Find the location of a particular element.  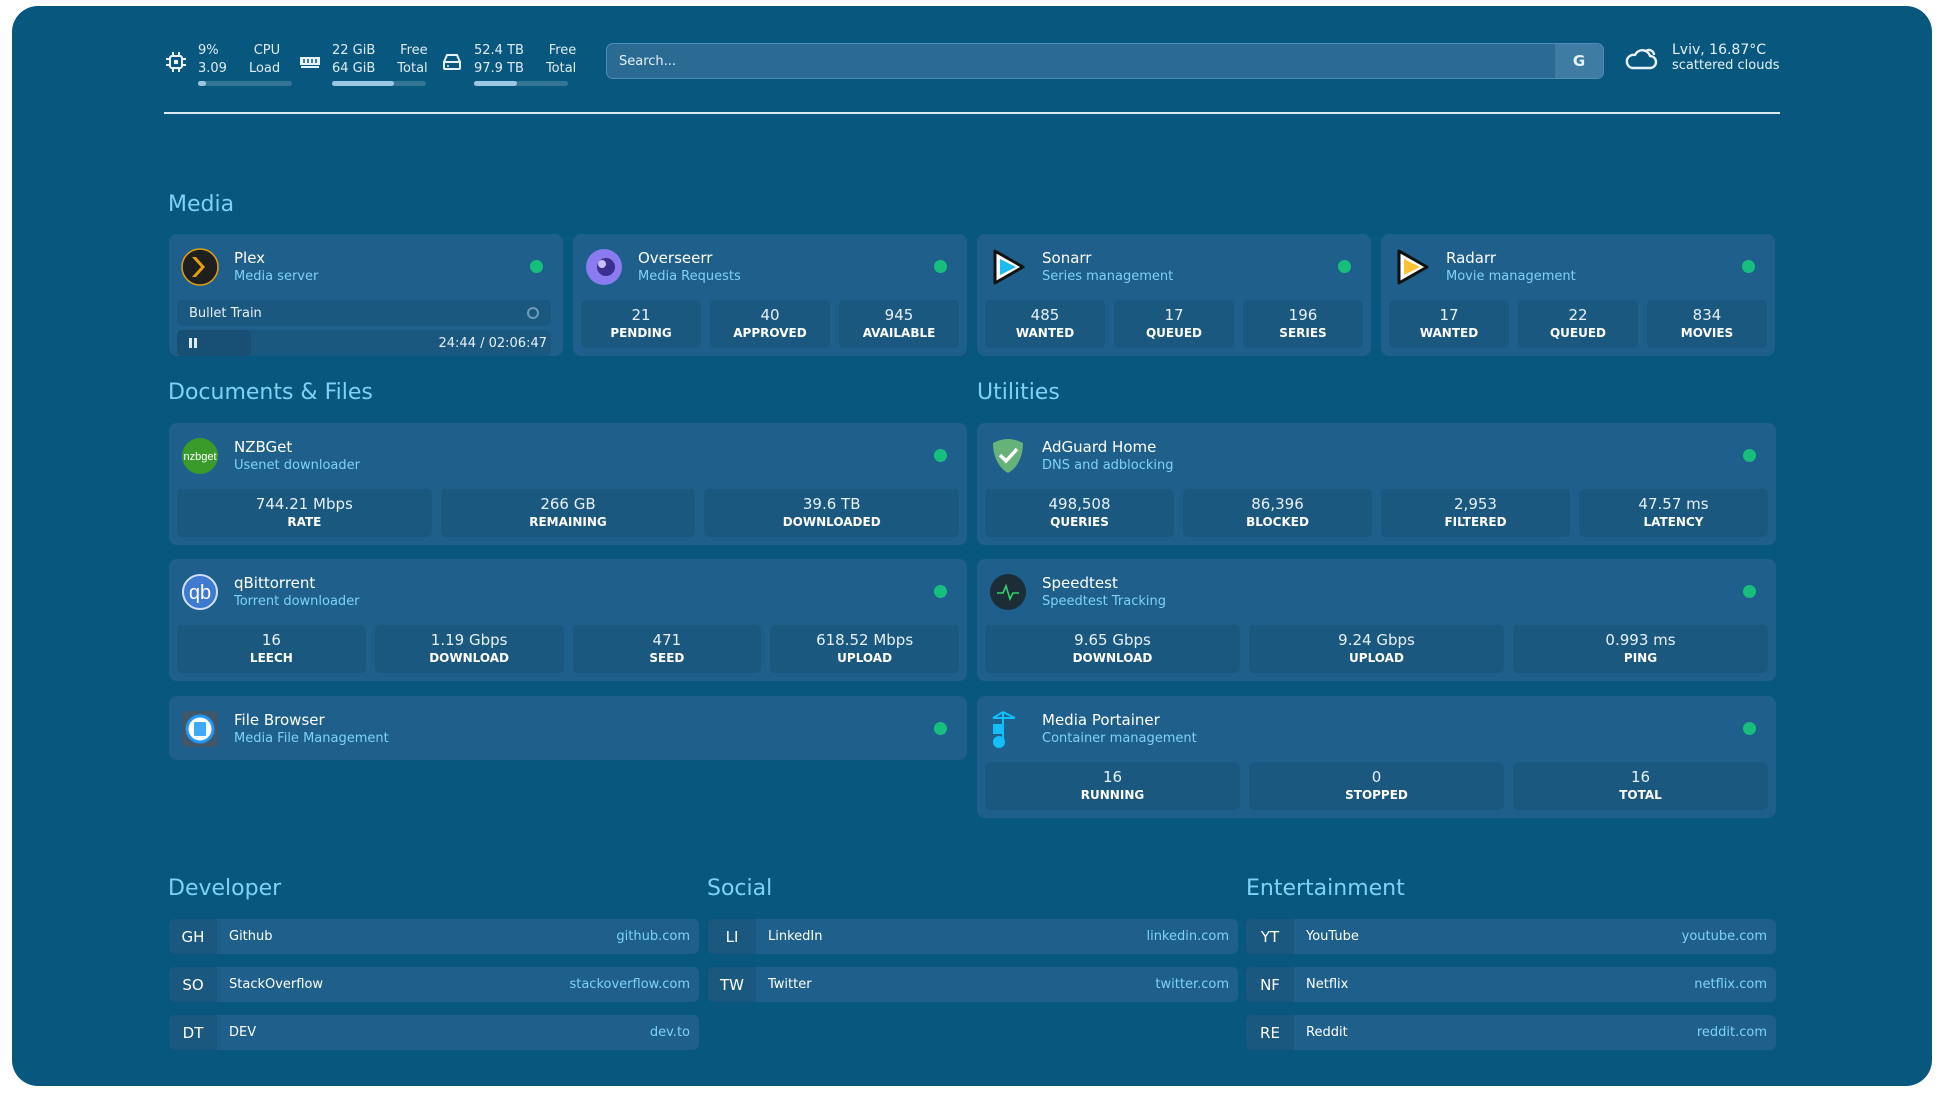

stat-value: 744.21 Mbps is located at coordinates (304, 504).